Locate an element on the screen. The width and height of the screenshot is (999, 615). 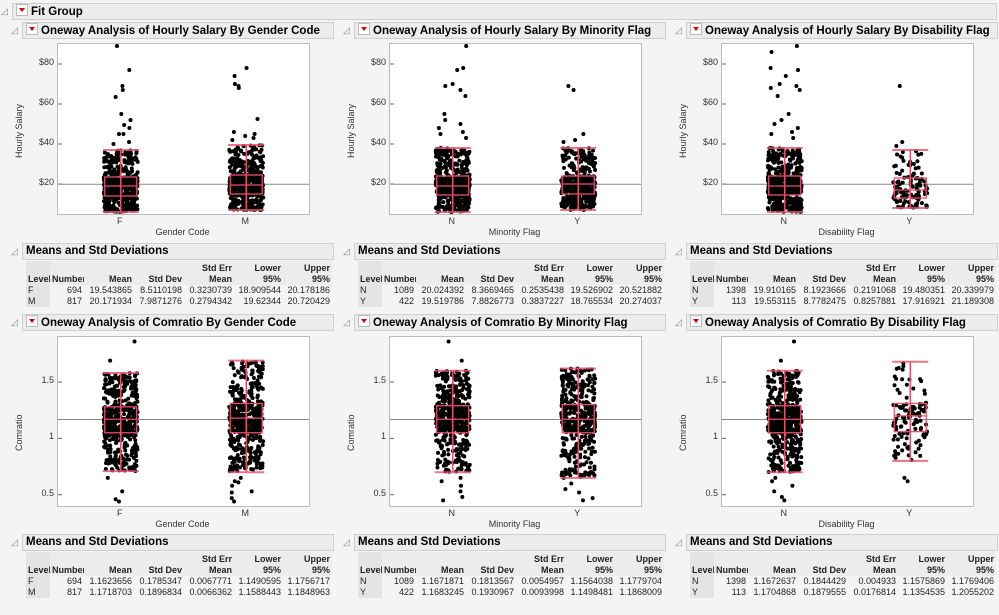
x-axis-title: Minority Flag is located at coordinates (514, 232).